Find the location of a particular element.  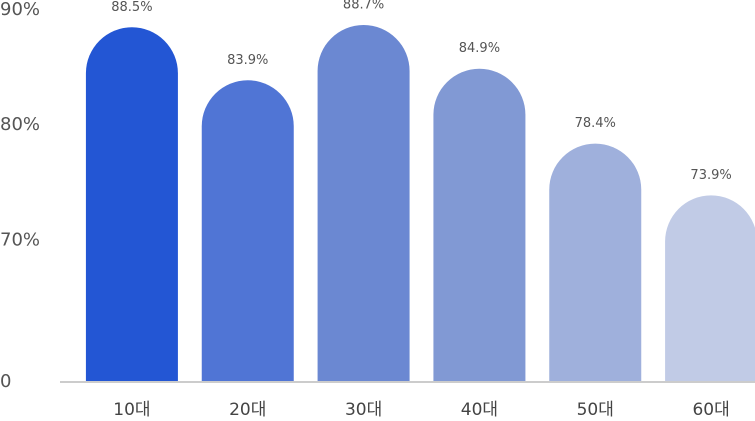

y-tick-label: 90% is located at coordinates (20, 10).